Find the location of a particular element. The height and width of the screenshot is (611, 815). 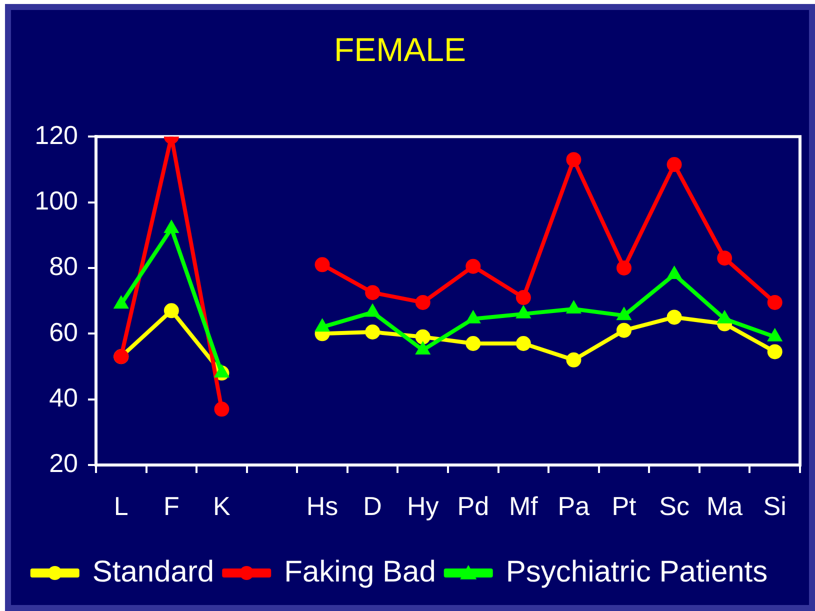

legend-label: Faking Bad is located at coordinates (360, 571).